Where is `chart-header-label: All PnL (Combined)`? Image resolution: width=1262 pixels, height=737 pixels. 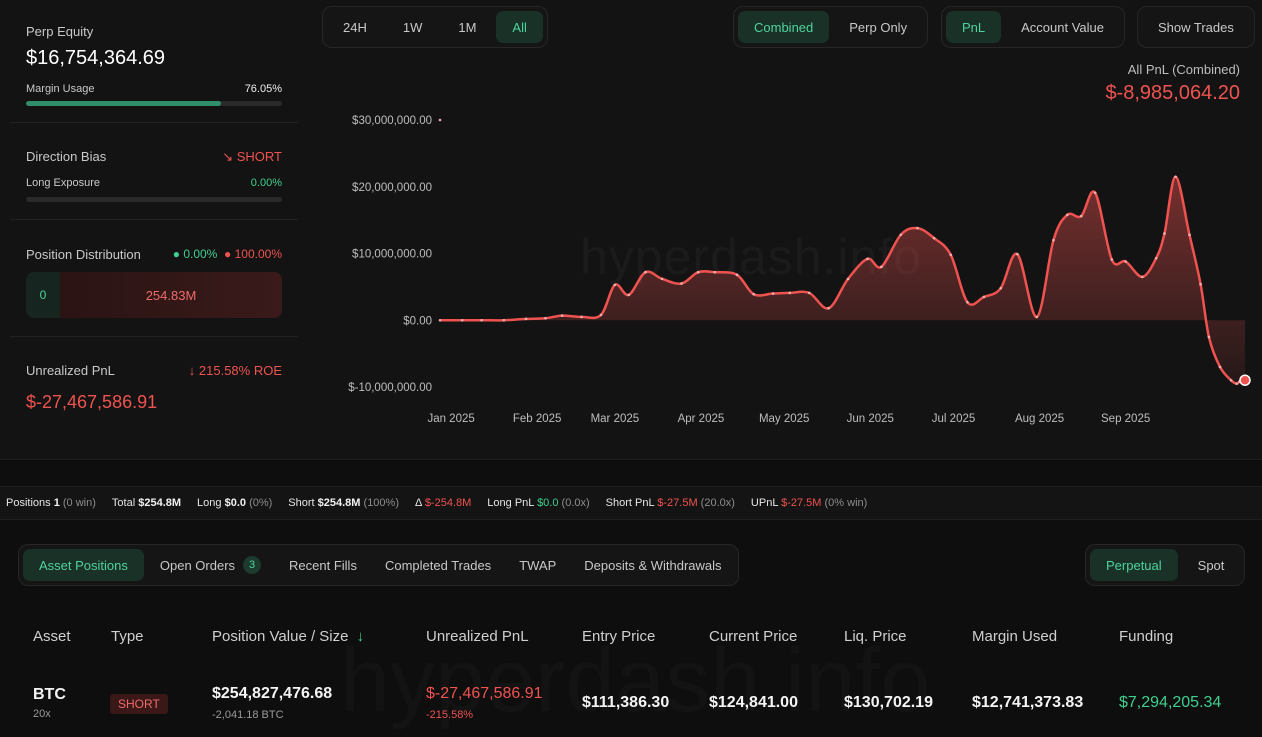 chart-header-label: All PnL (Combined) is located at coordinates (1183, 69).